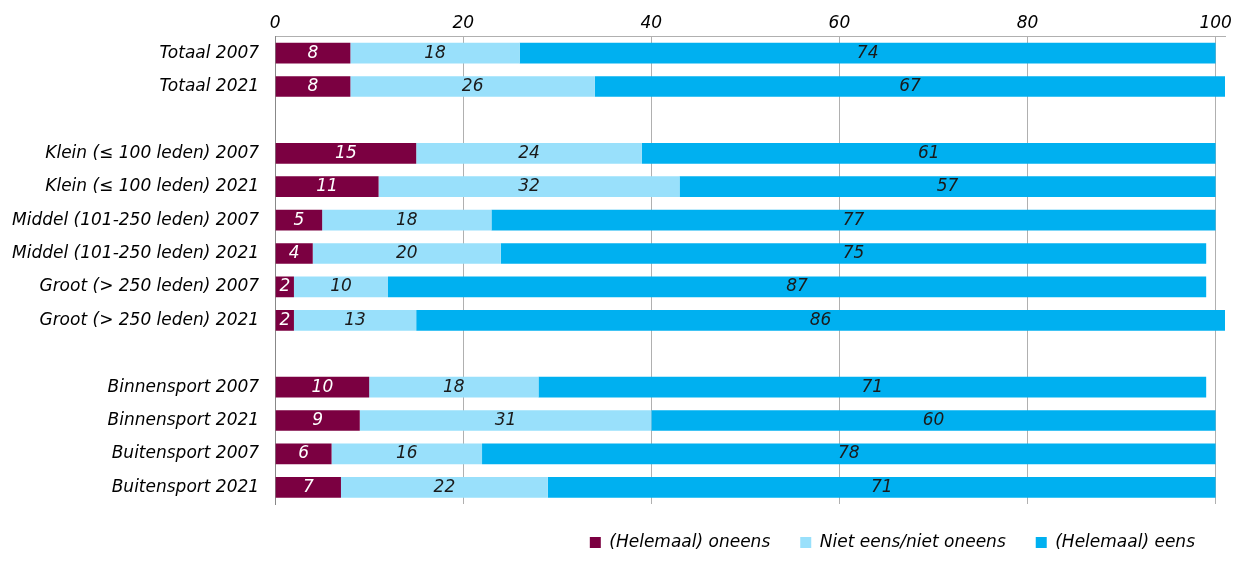 Image resolution: width=1247 pixels, height=565 pixels. What do you see at coordinates (651, 21) in the screenshot?
I see `x-tick-label: 40` at bounding box center [651, 21].